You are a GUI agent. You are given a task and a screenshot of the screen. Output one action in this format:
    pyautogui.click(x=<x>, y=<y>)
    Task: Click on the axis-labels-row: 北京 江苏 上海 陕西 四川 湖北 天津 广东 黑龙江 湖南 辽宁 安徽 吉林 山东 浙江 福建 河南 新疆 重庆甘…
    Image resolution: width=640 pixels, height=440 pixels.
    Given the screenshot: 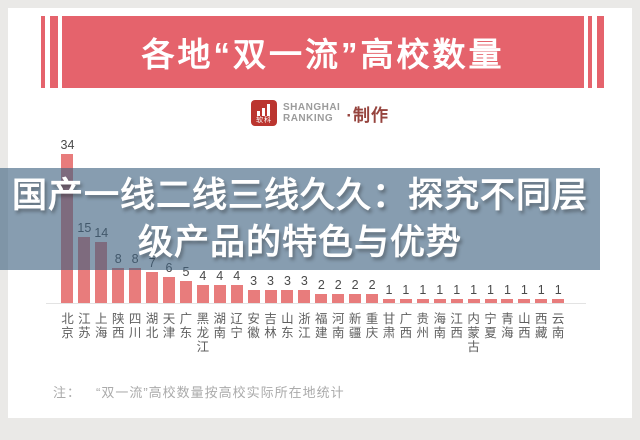 What is the action you would take?
    pyautogui.click(x=313, y=333)
    